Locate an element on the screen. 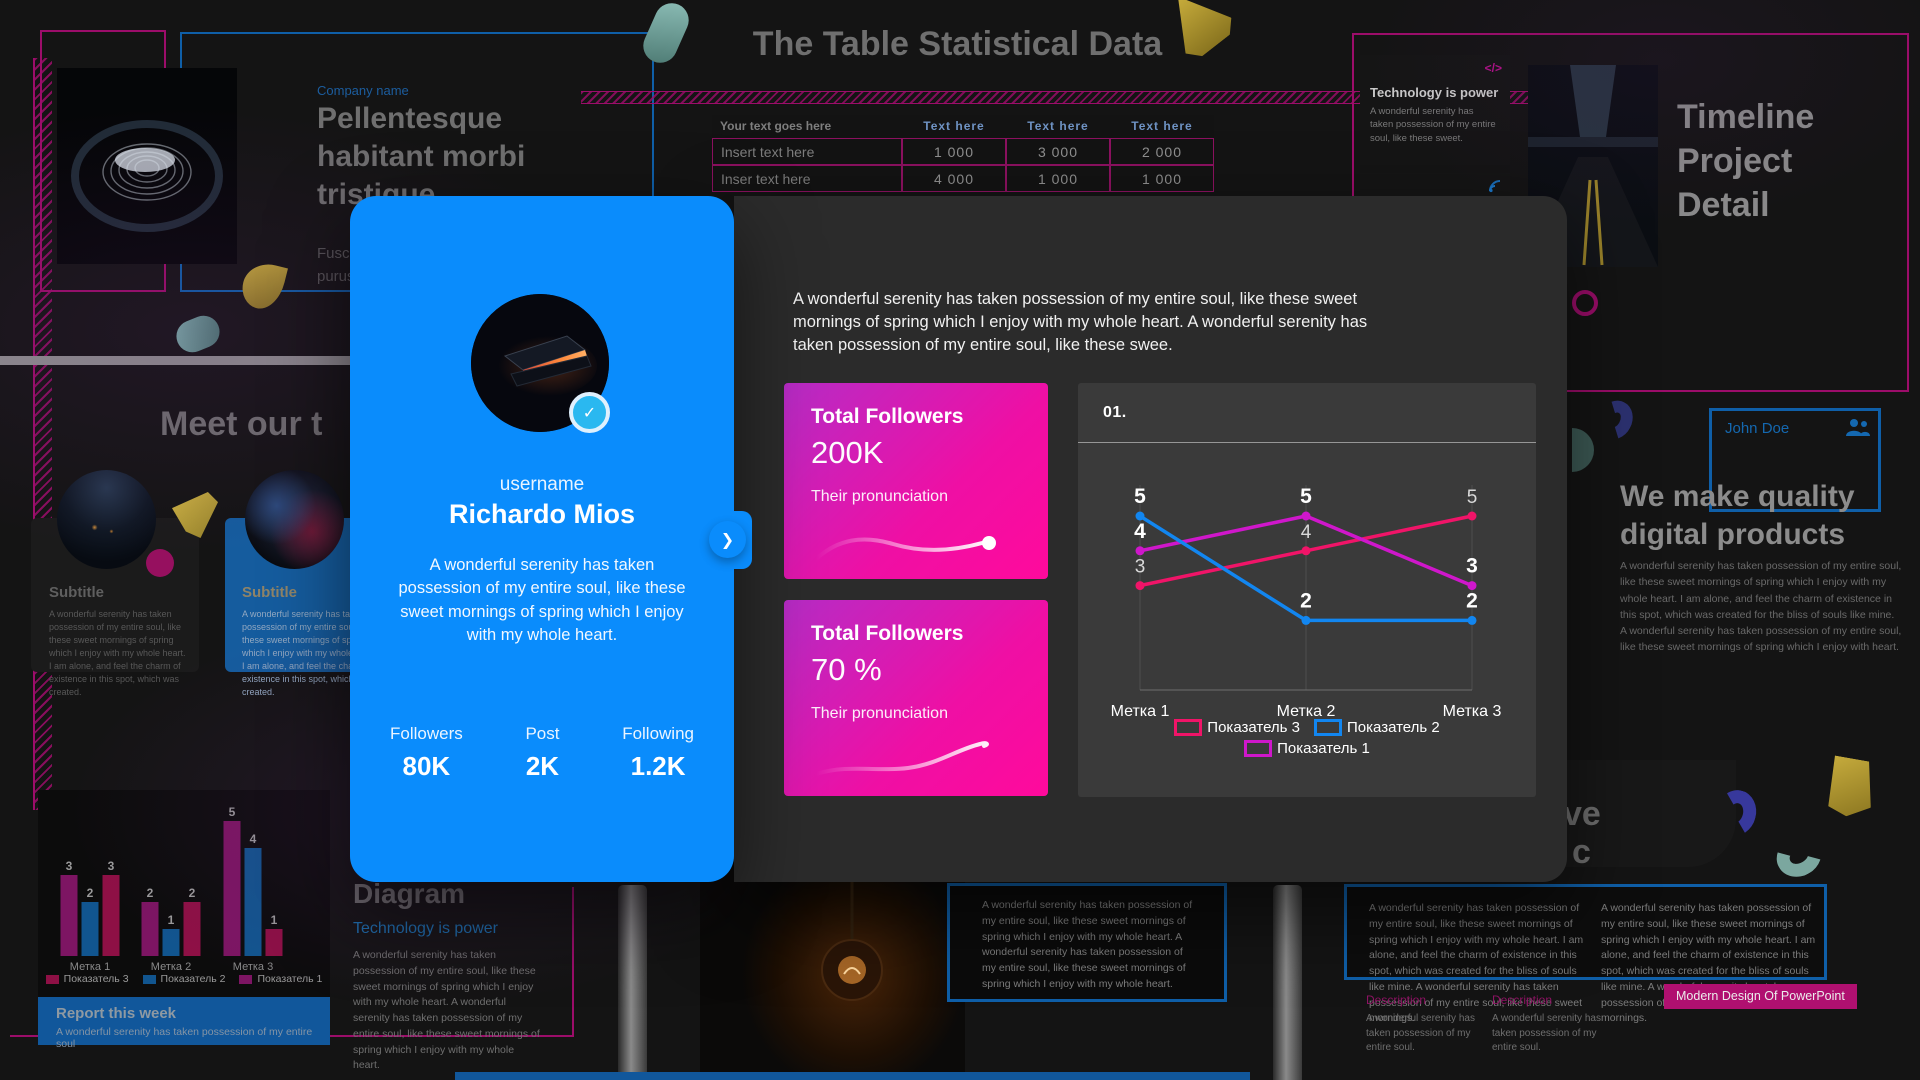  table-cell: Insert text here is located at coordinates (807, 151).